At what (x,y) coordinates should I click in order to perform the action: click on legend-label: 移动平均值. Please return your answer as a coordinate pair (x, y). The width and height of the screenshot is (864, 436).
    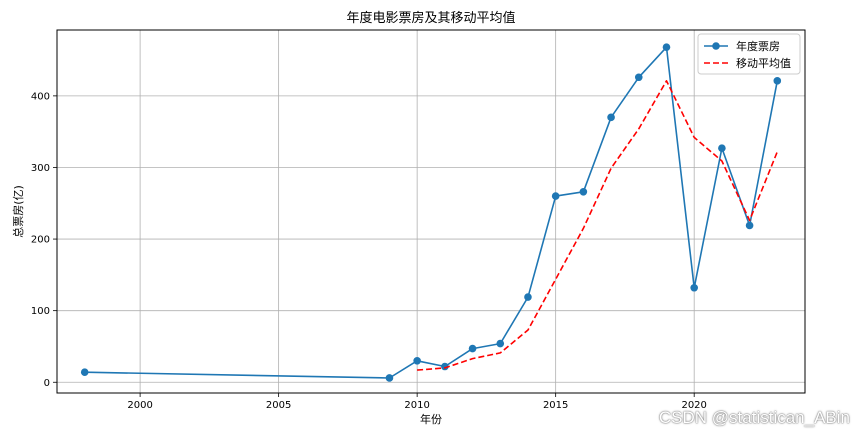
    Looking at the image, I should click on (763, 63).